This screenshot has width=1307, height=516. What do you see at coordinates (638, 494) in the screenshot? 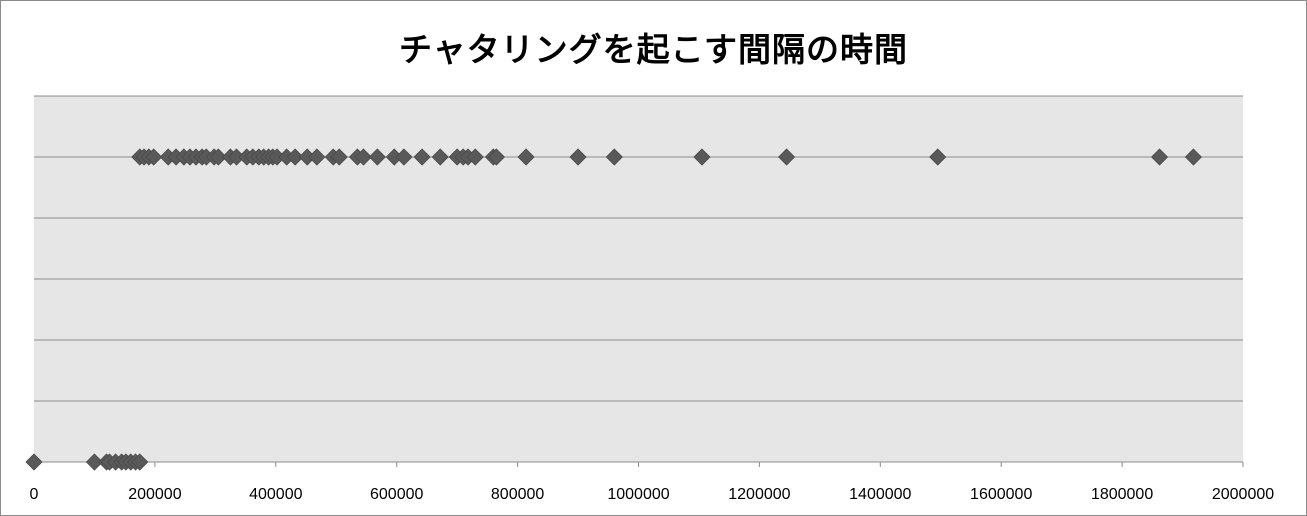
I see `x-tick-label: 1000000` at bounding box center [638, 494].